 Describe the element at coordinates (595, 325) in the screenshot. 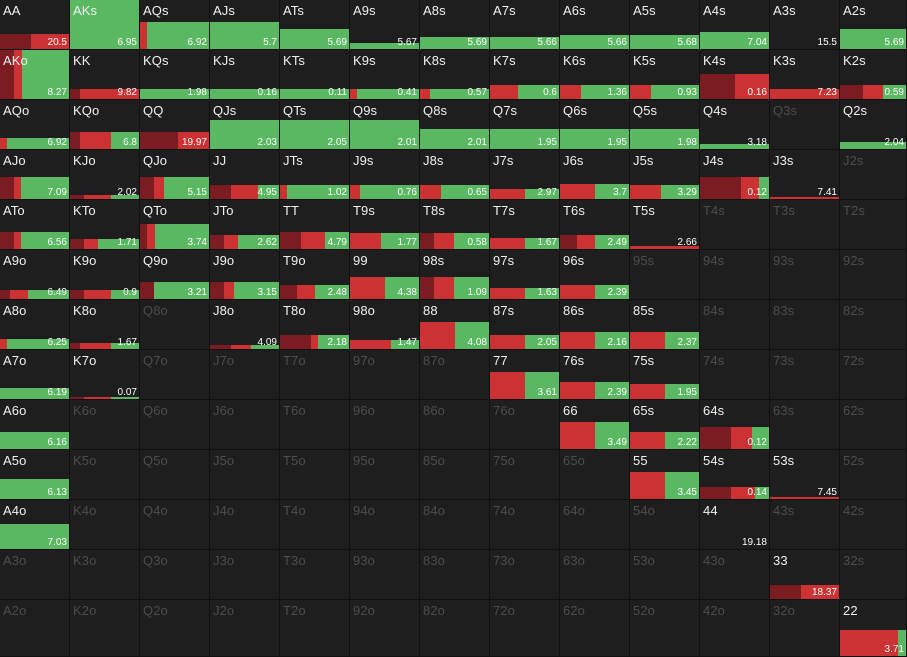

I see `hand-cell-86s: 86s 2.16` at that location.